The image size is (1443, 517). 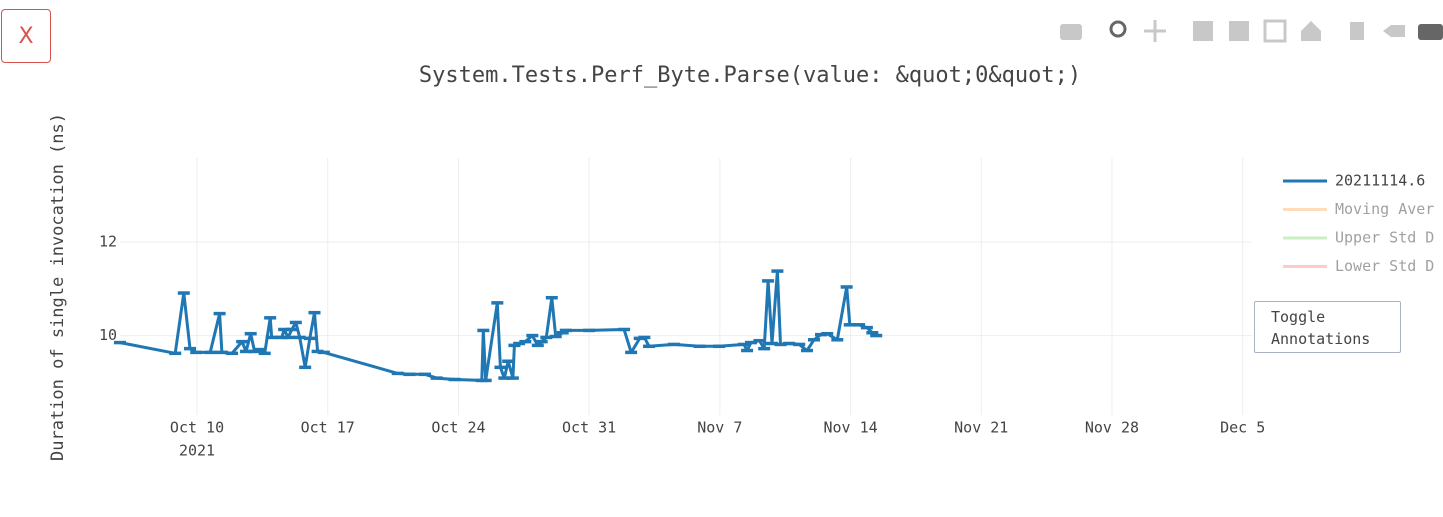 I want to click on toggle-annotations-button: Toggle Annotations, so click(x=1327, y=327).